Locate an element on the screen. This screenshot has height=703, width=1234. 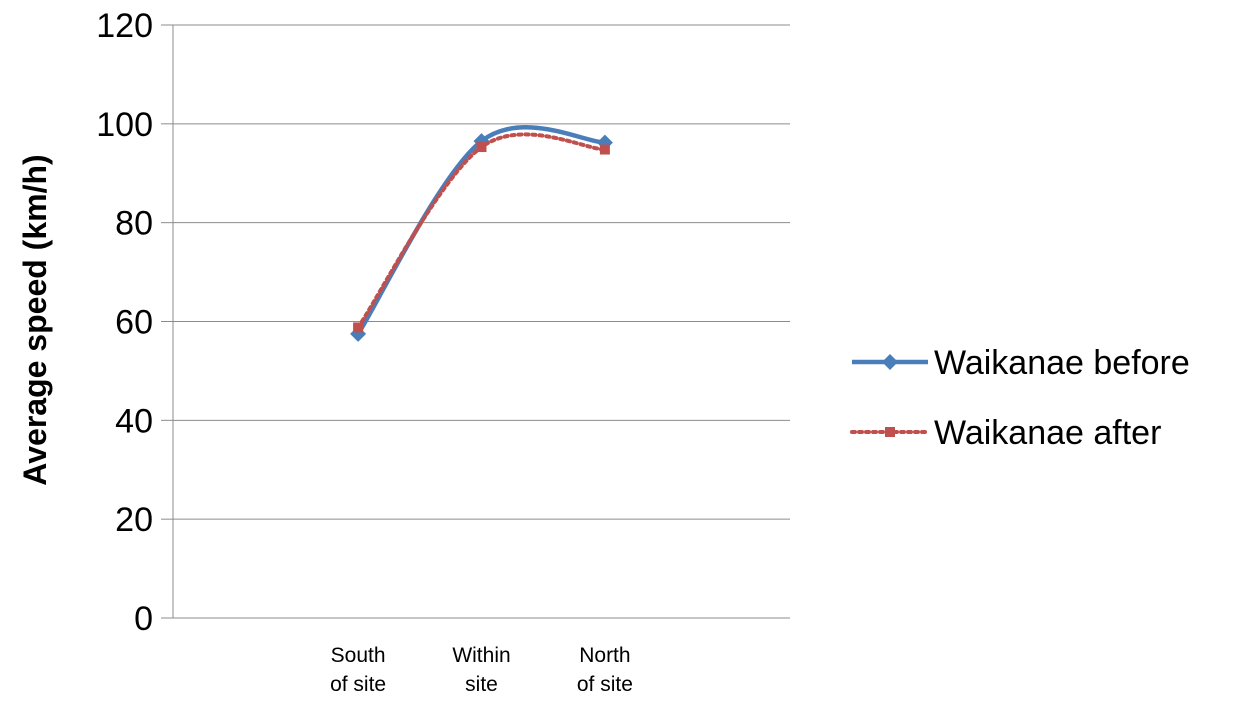
y-tick-label: 0 is located at coordinates (143, 619).